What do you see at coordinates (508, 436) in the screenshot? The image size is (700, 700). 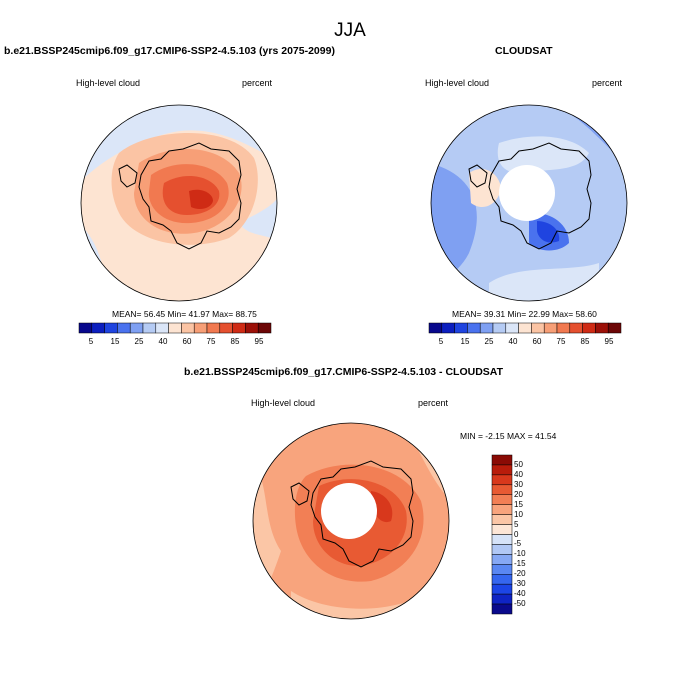 I see `diff-stats: MIN = -2.15 MAX = 41.54` at bounding box center [508, 436].